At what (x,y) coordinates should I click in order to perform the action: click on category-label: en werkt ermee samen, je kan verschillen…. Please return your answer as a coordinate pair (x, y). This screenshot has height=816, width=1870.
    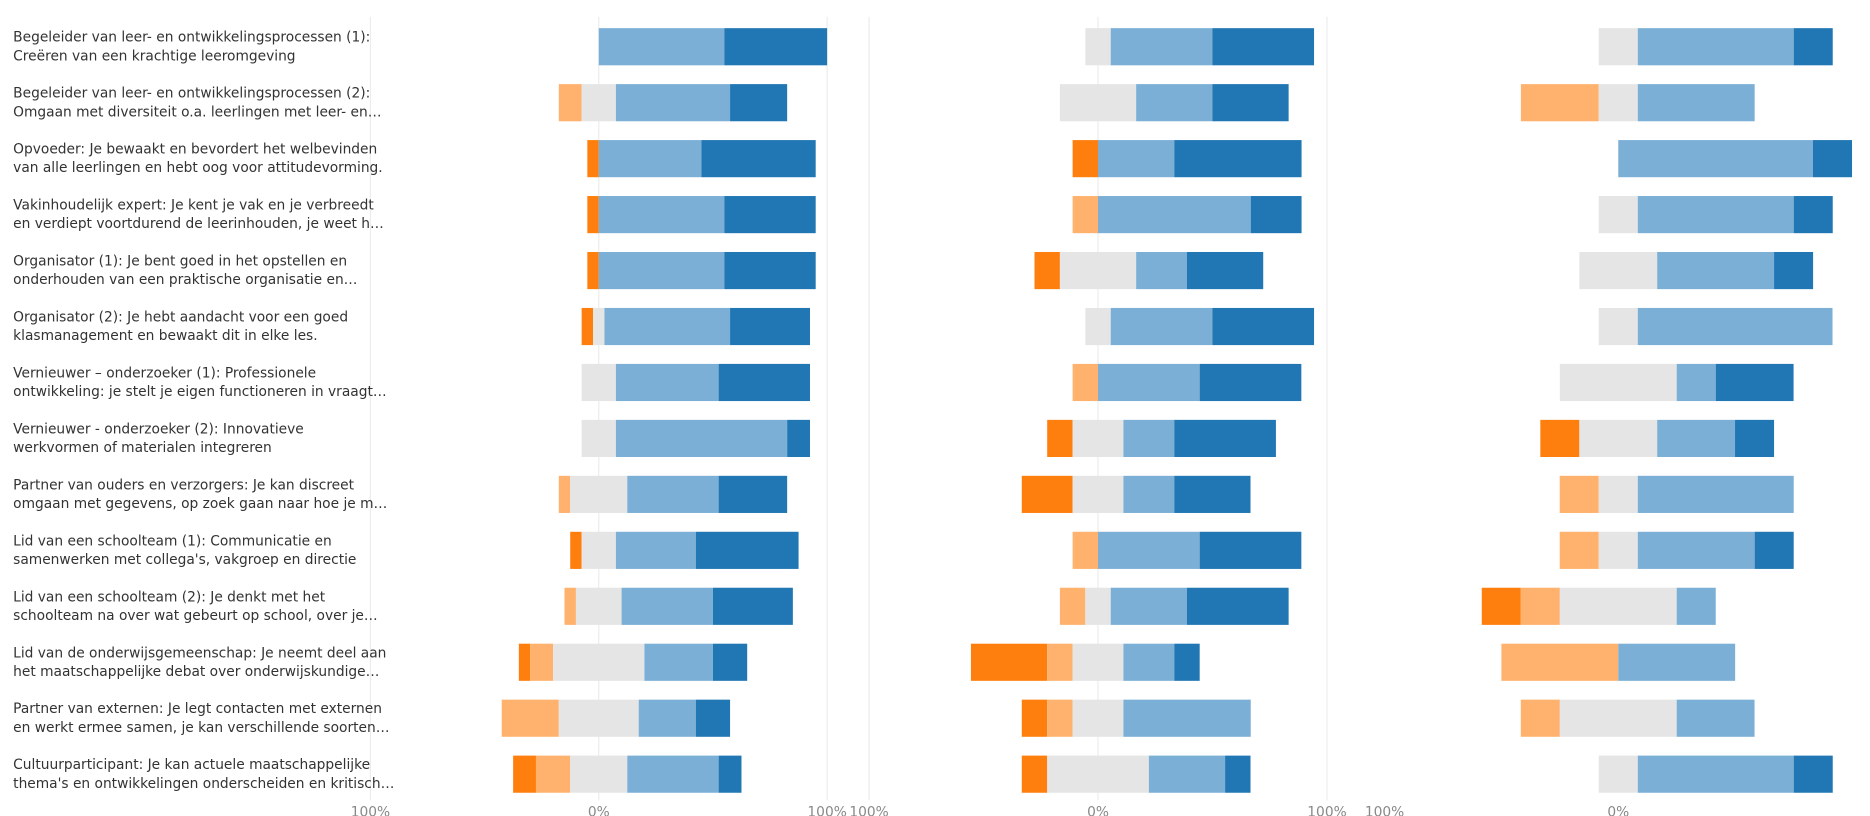
    Looking at the image, I should click on (201, 728).